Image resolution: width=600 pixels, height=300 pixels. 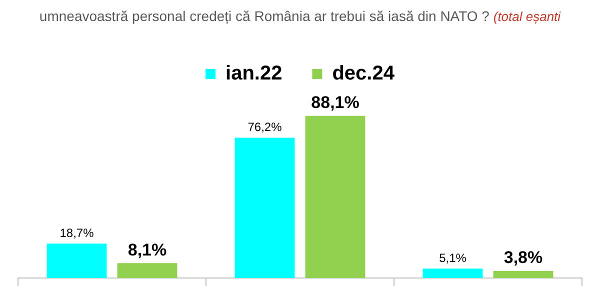 I want to click on data-label: 3,8%, so click(x=523, y=258).